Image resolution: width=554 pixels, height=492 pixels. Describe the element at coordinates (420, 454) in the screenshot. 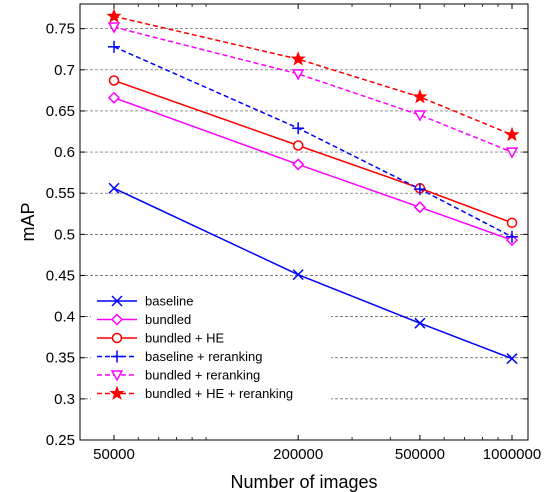

I see `x-tick-label: 500000` at that location.